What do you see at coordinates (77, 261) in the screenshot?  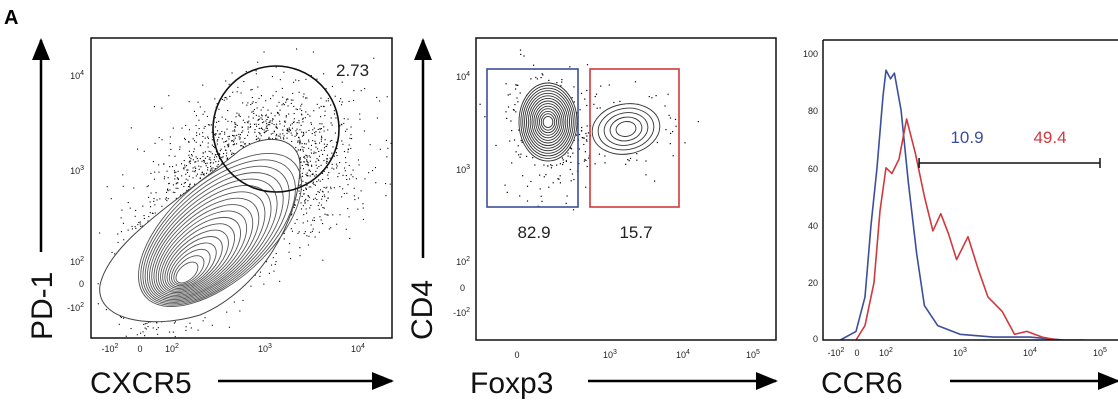 I see `y-tick: 102` at bounding box center [77, 261].